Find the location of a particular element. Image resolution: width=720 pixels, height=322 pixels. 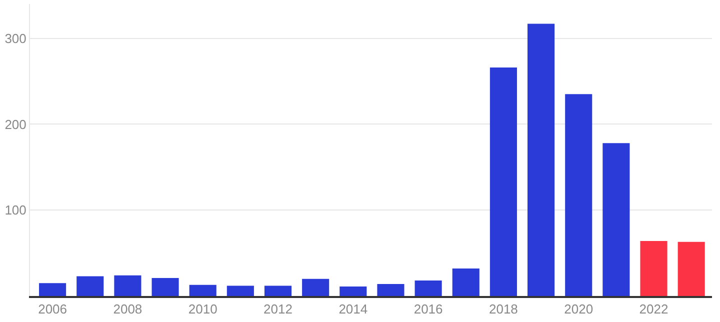

y-tick-label: 100 is located at coordinates (15, 210).